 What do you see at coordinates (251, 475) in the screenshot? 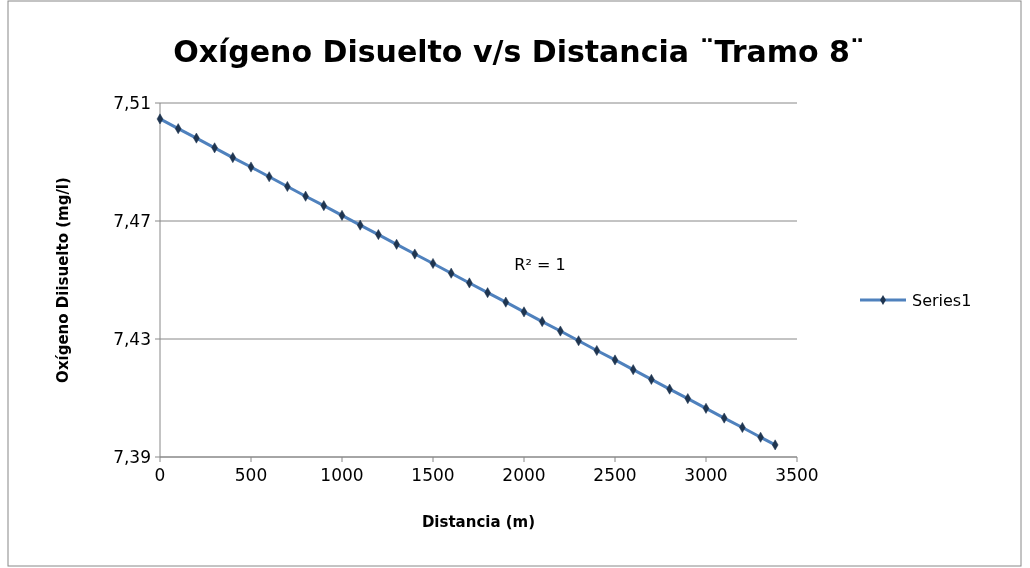
I see `x-tick-label: 500` at bounding box center [251, 475].